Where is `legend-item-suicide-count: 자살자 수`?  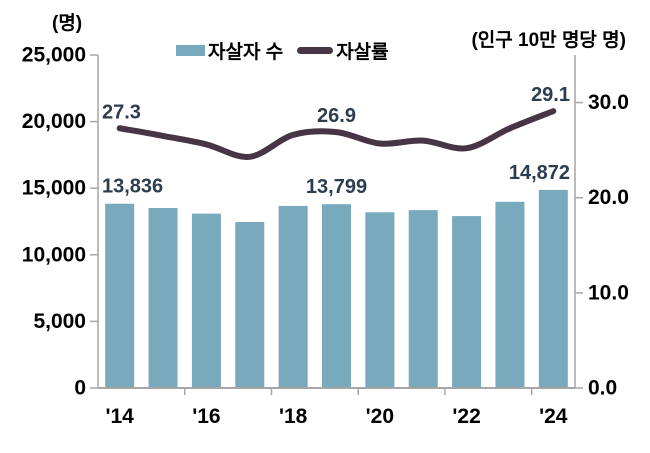 legend-item-suicide-count: 자살자 수 is located at coordinates (229, 50).